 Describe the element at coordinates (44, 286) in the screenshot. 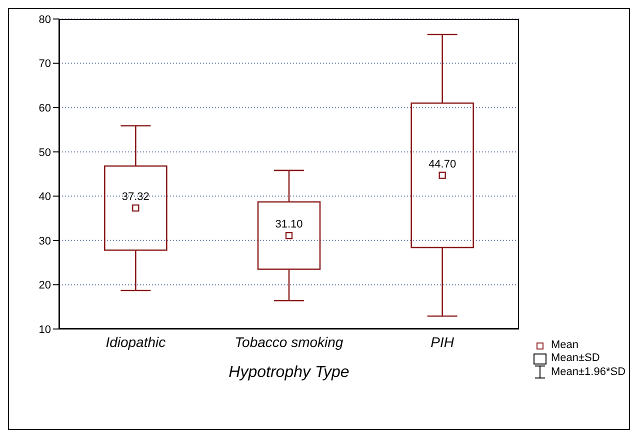

I see `y-tick-label: 20` at that location.